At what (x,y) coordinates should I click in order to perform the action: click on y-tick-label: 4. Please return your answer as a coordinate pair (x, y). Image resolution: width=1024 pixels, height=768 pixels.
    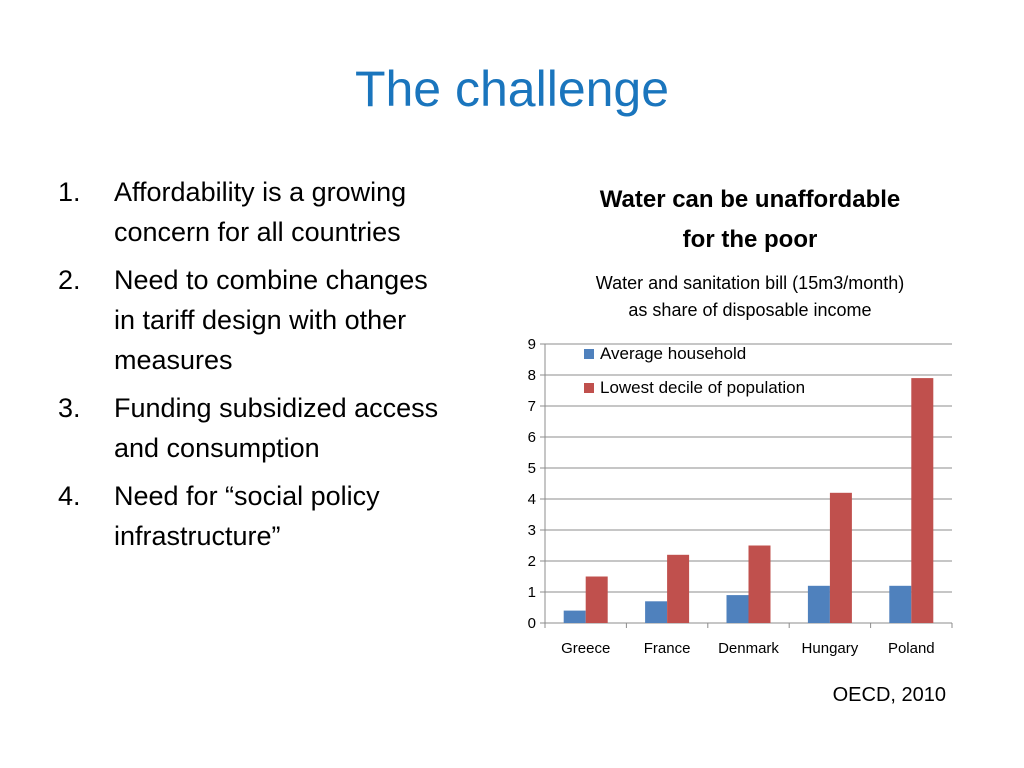
    Looking at the image, I should click on (532, 499).